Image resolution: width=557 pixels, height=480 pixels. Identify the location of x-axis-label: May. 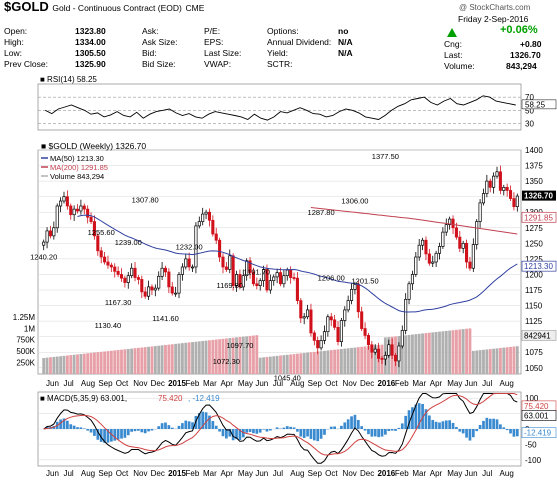
(454, 383).